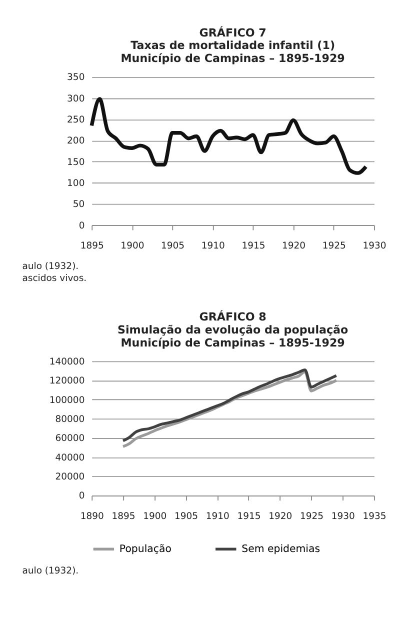  Describe the element at coordinates (374, 516) in the screenshot. I see `x-tick-label: 1935` at that location.